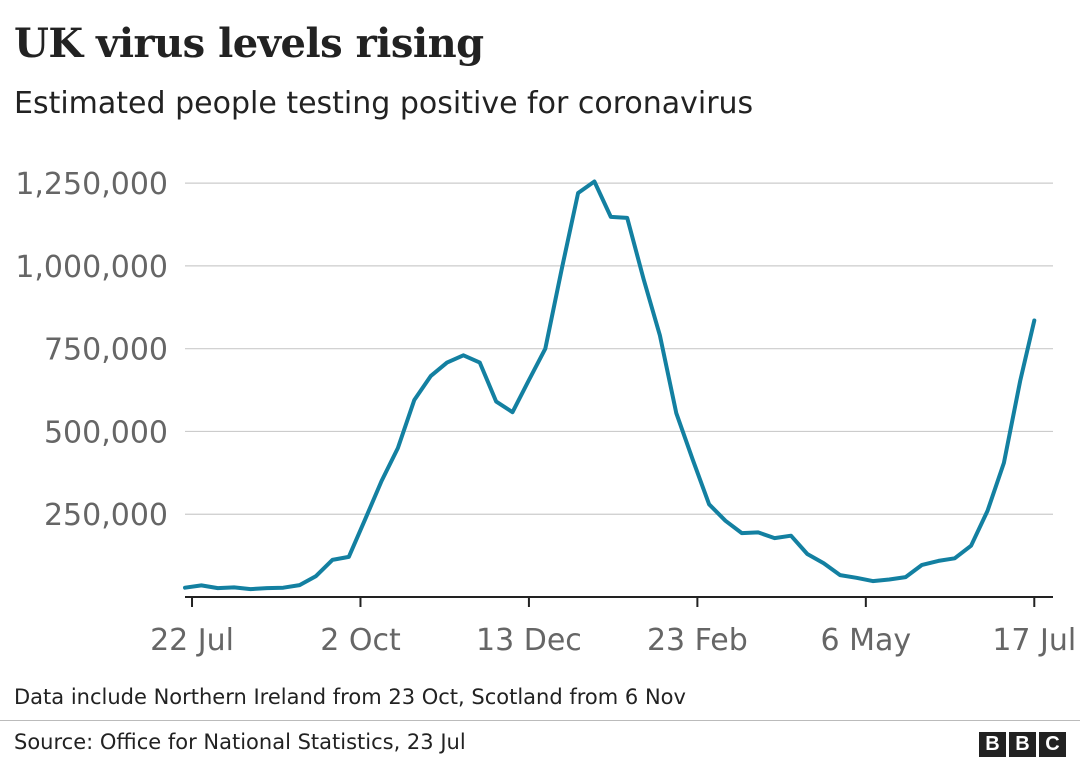  Describe the element at coordinates (106, 350) in the screenshot. I see `y-tick-label: 750,000` at that location.